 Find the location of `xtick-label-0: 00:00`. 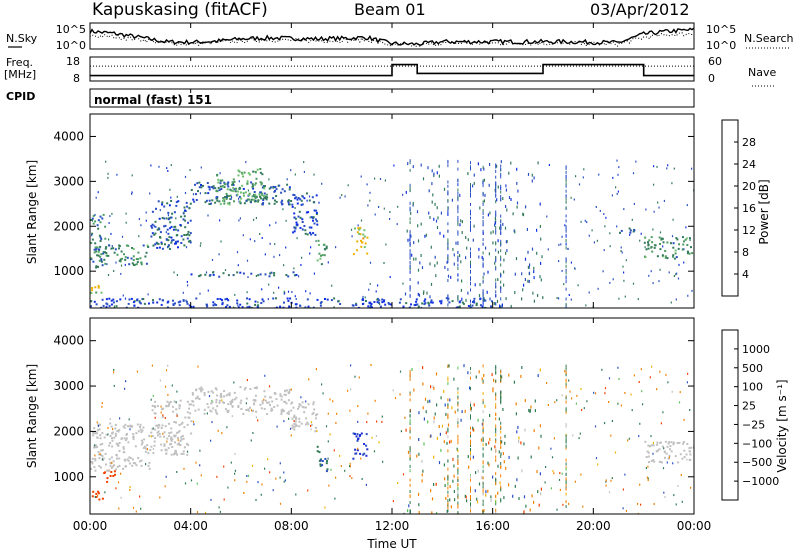

xtick-label-0: 00:00 is located at coordinates (90, 526).